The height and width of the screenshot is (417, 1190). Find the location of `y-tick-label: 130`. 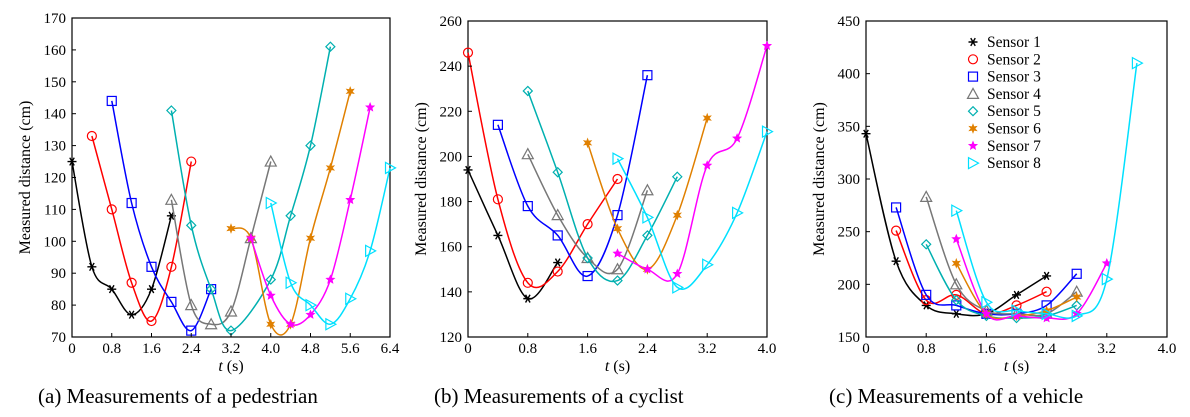

y-tick-label: 130 is located at coordinates (55, 147).